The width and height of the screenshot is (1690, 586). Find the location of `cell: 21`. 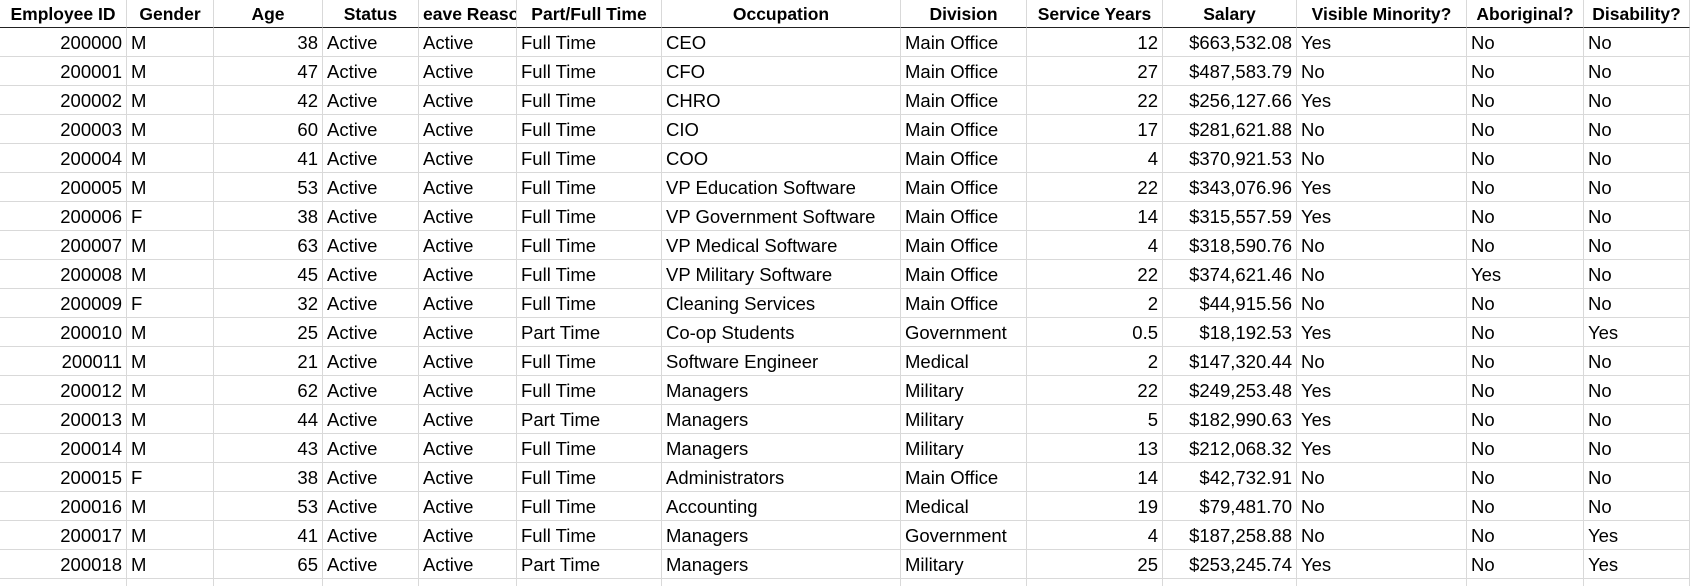

cell: 21 is located at coordinates (268, 361).